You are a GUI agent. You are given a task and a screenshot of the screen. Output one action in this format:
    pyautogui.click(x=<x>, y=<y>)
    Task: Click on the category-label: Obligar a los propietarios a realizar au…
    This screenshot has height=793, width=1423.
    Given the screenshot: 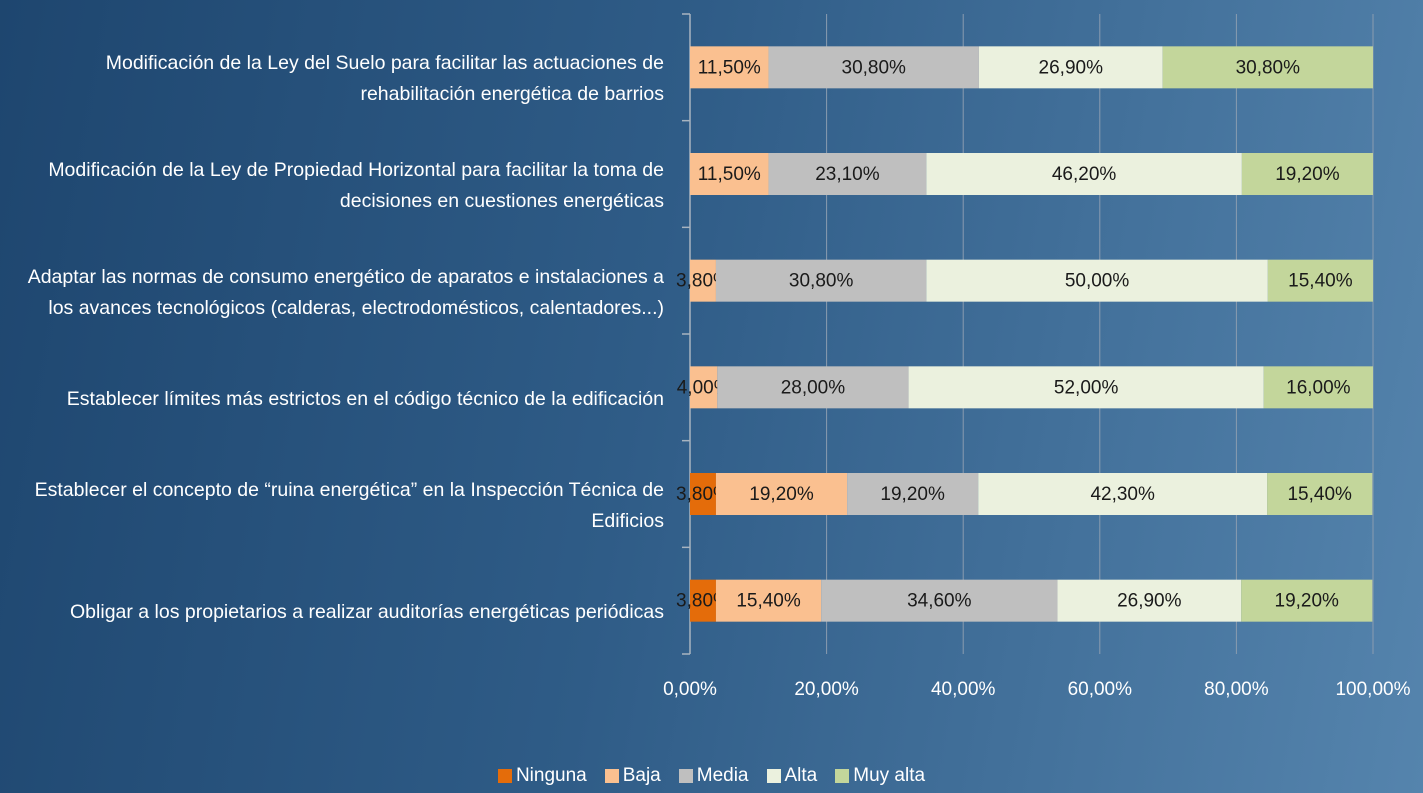 What is the action you would take?
    pyautogui.click(x=367, y=612)
    